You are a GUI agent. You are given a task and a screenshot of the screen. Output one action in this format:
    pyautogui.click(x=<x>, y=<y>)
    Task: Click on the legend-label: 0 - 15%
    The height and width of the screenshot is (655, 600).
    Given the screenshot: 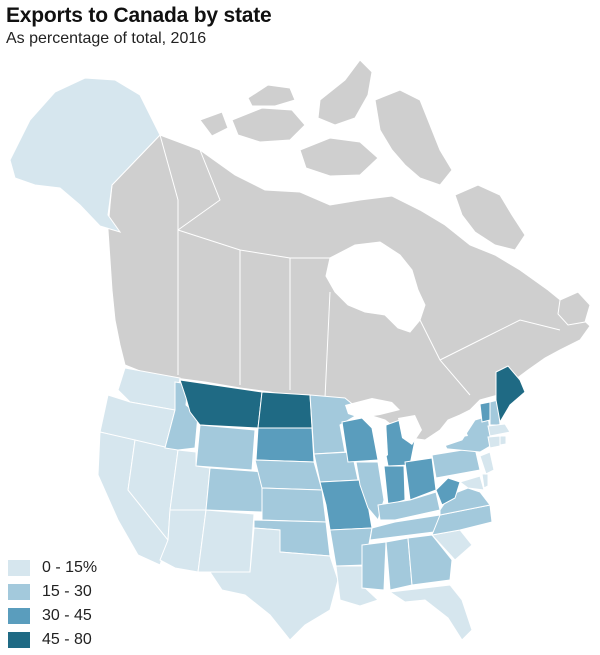 What is the action you would take?
    pyautogui.click(x=70, y=567)
    